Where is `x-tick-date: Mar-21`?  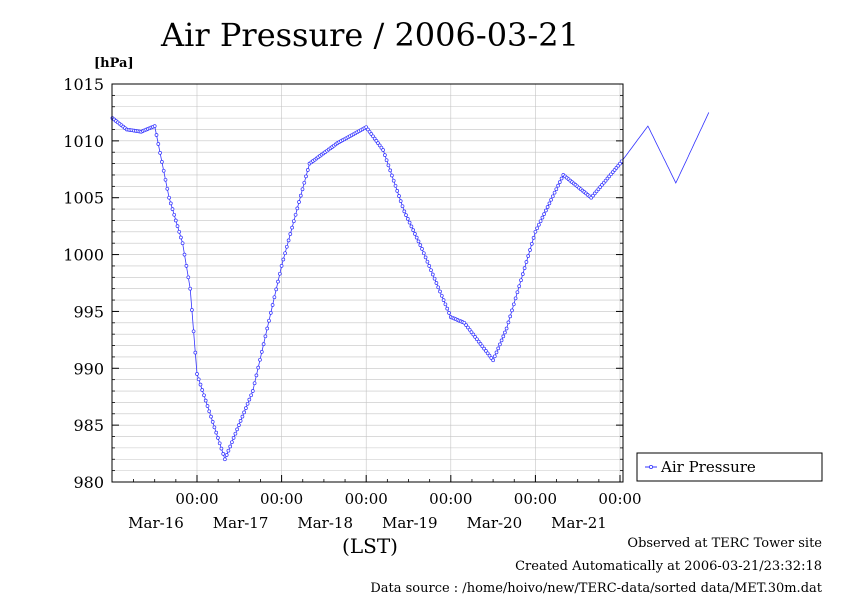
x-tick-date: Mar-21 is located at coordinates (579, 523).